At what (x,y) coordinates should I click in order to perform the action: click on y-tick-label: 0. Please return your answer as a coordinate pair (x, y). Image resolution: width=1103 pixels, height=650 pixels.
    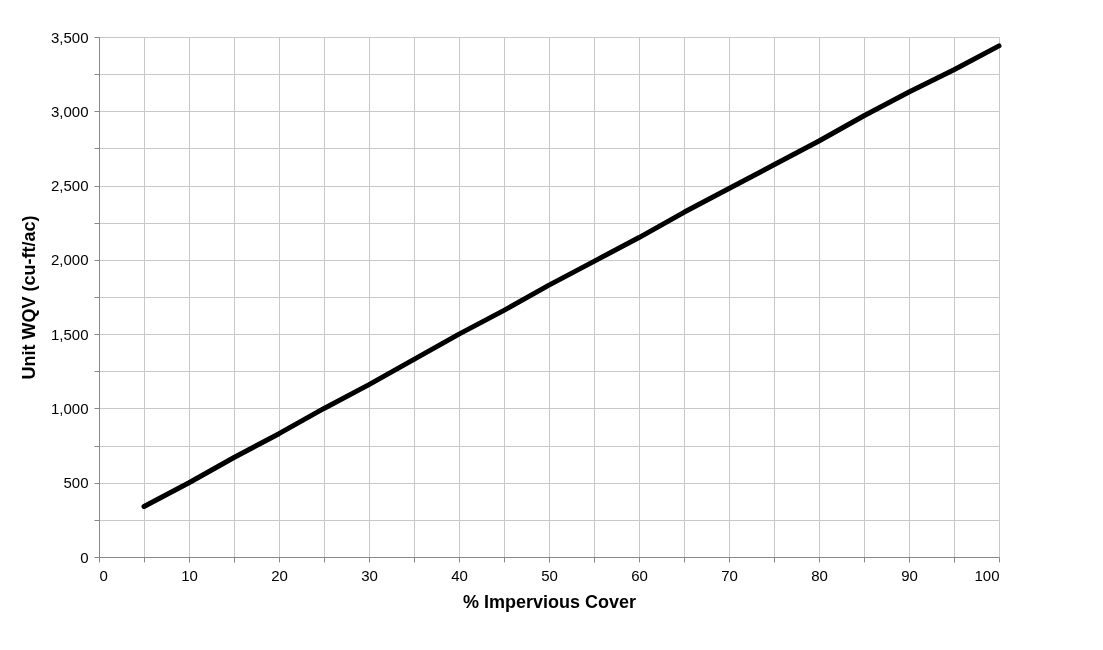
    Looking at the image, I should click on (84, 557).